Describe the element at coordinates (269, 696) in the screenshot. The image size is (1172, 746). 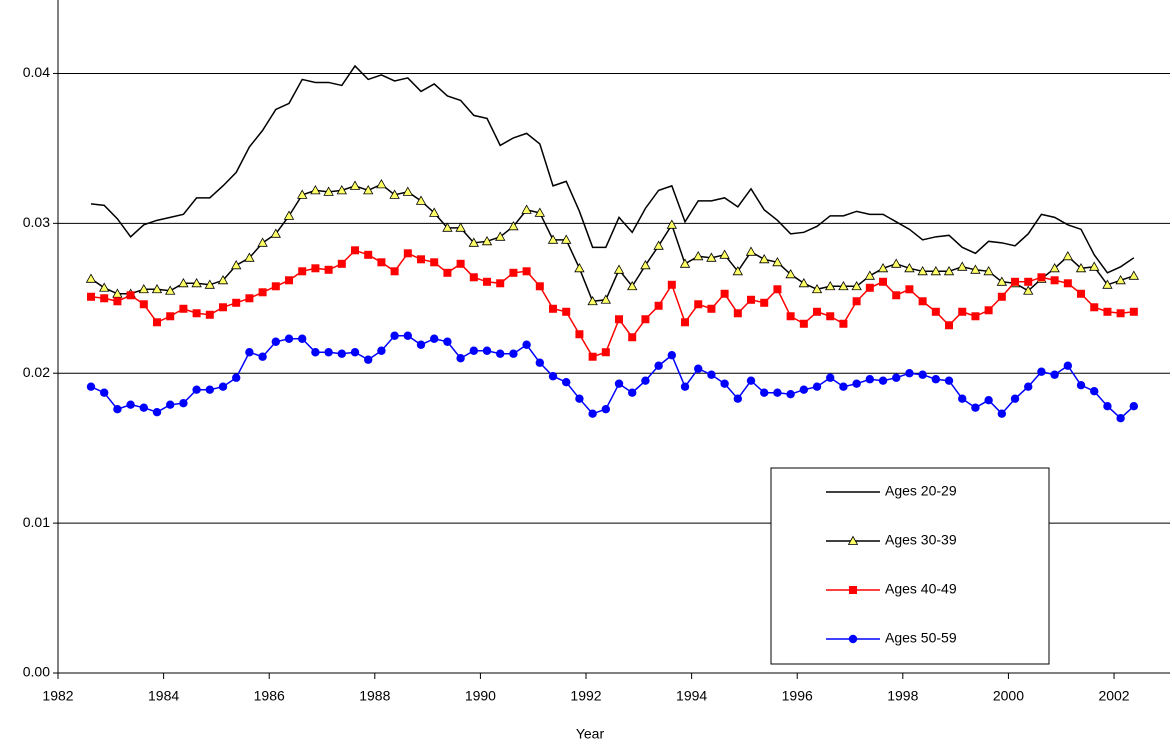
I see `x-tick-label: 1986` at that location.